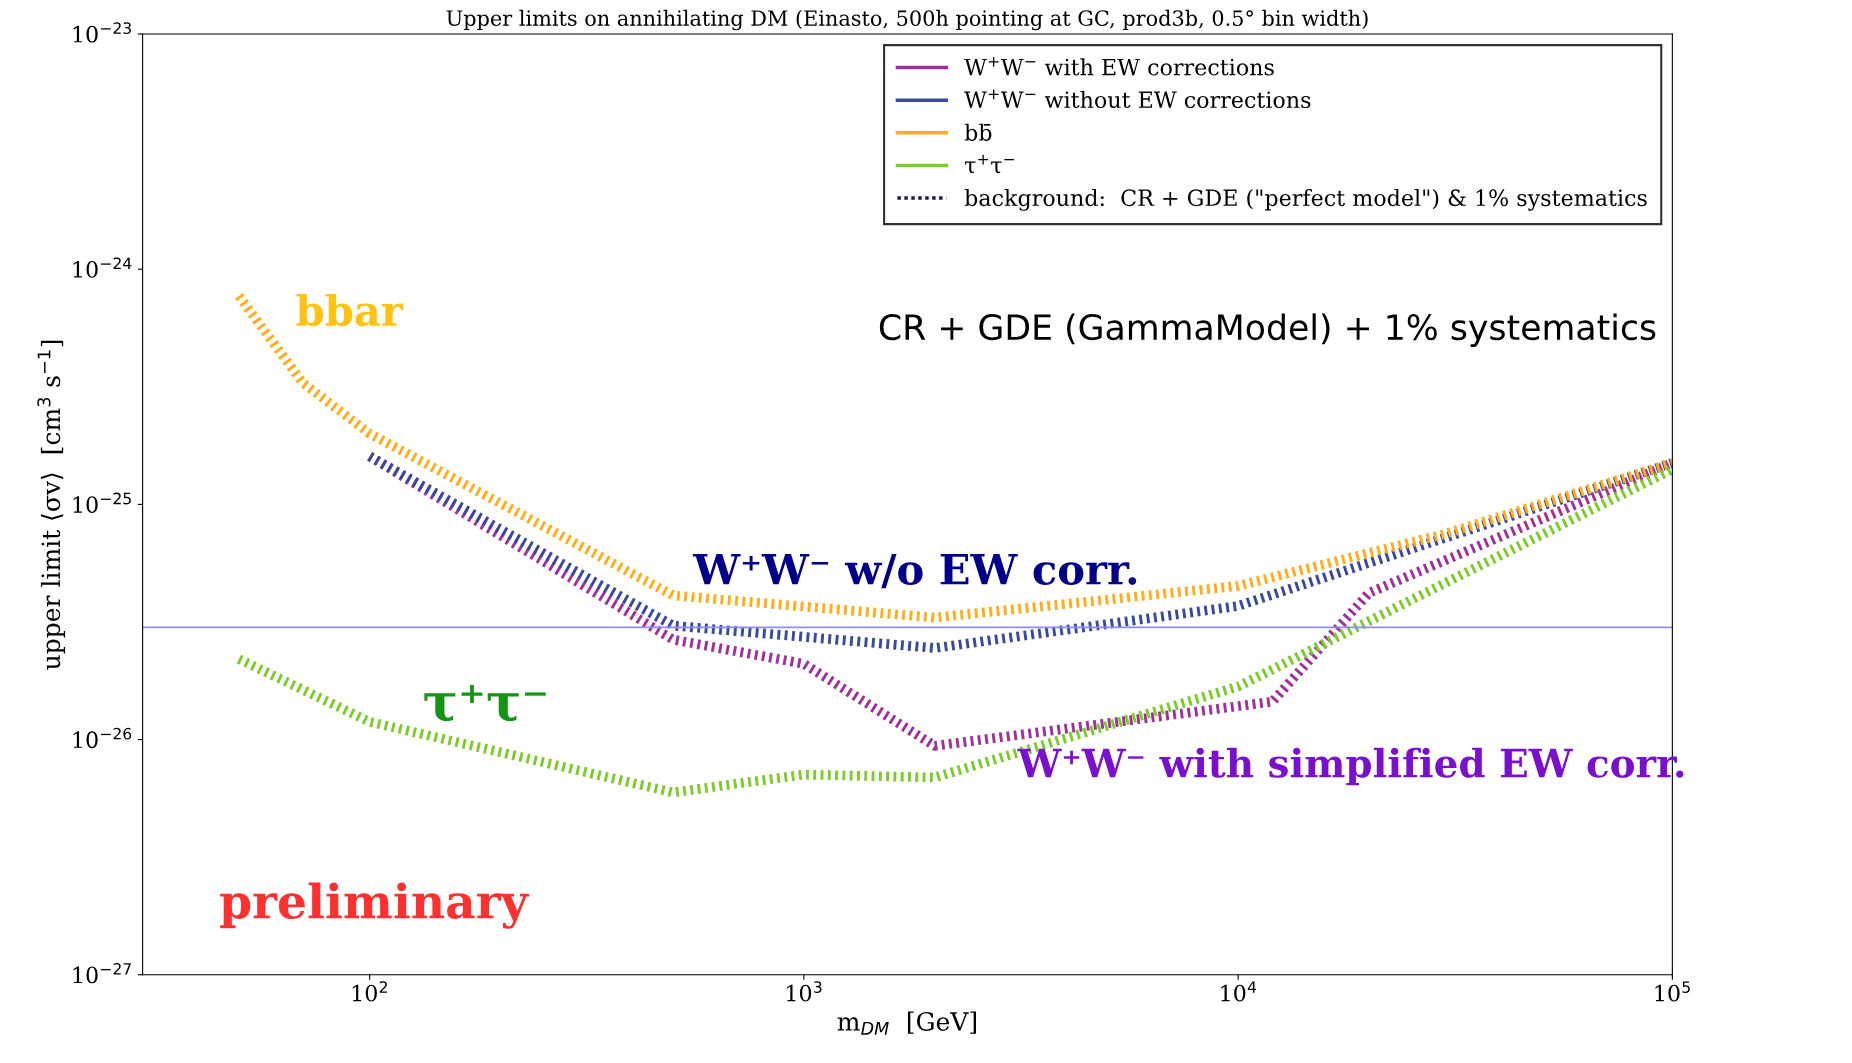 Image resolution: width=1852 pixels, height=1063 pixels. I want to click on y-tick-label: 10$^{−25}$, so click(102, 502).